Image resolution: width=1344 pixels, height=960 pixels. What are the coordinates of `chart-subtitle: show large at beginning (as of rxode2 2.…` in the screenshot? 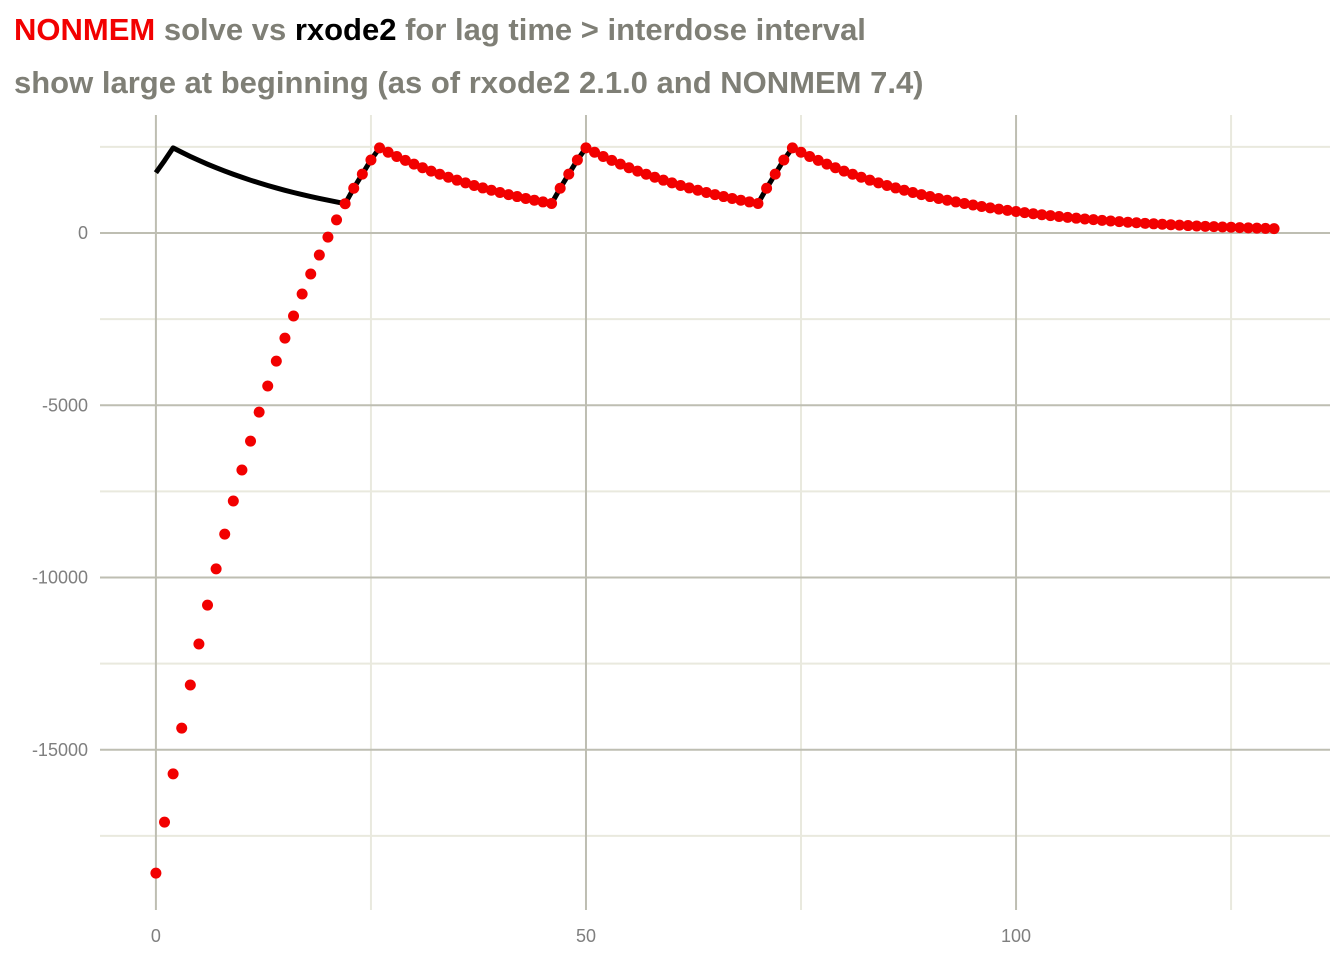 It's located at (469, 82).